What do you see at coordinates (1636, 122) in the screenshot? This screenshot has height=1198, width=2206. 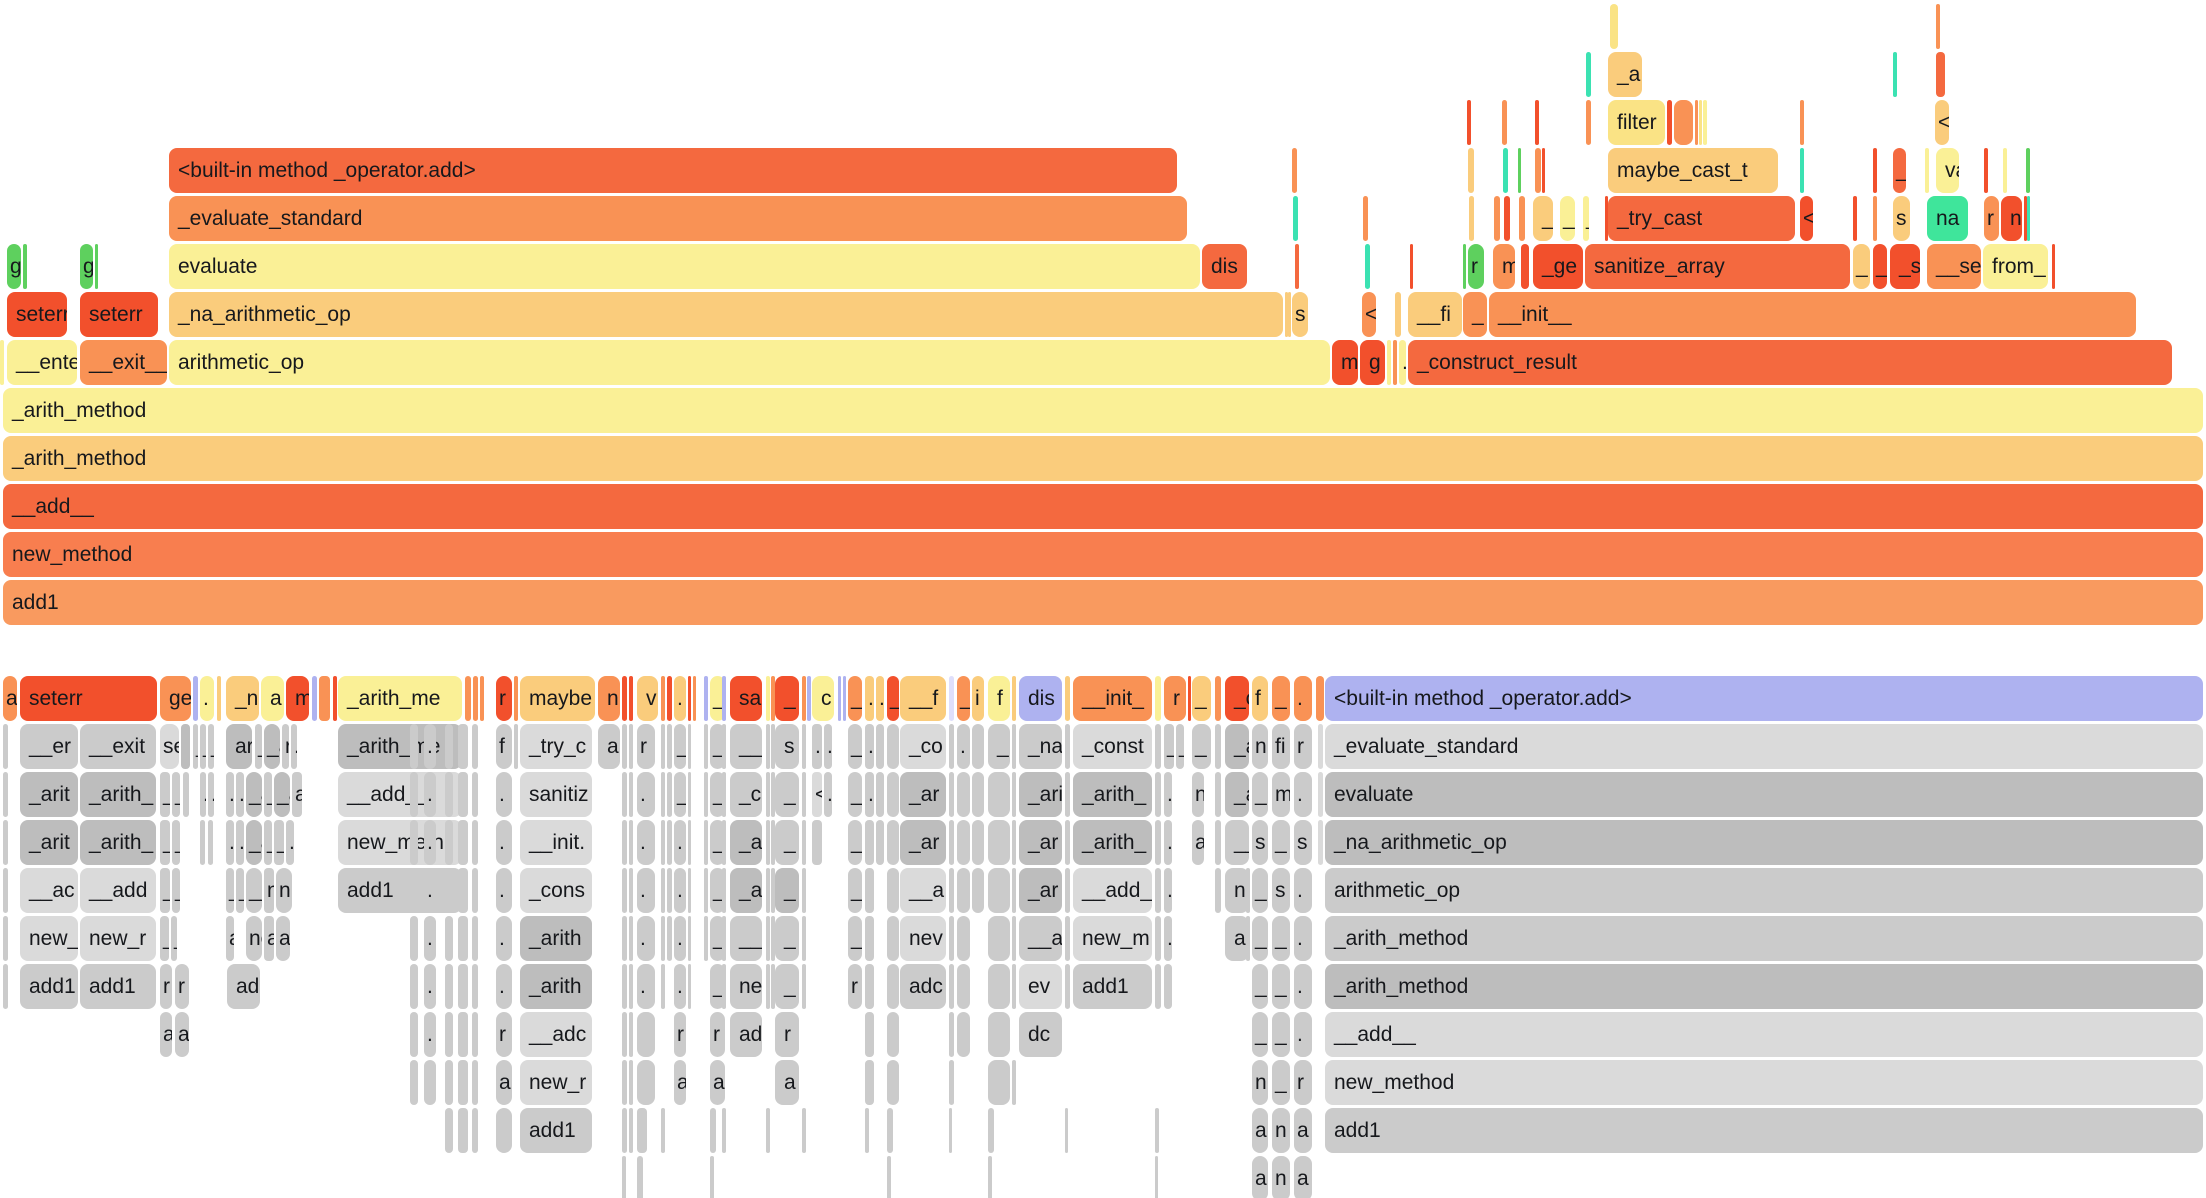 I see `flame-frame: filter` at bounding box center [1636, 122].